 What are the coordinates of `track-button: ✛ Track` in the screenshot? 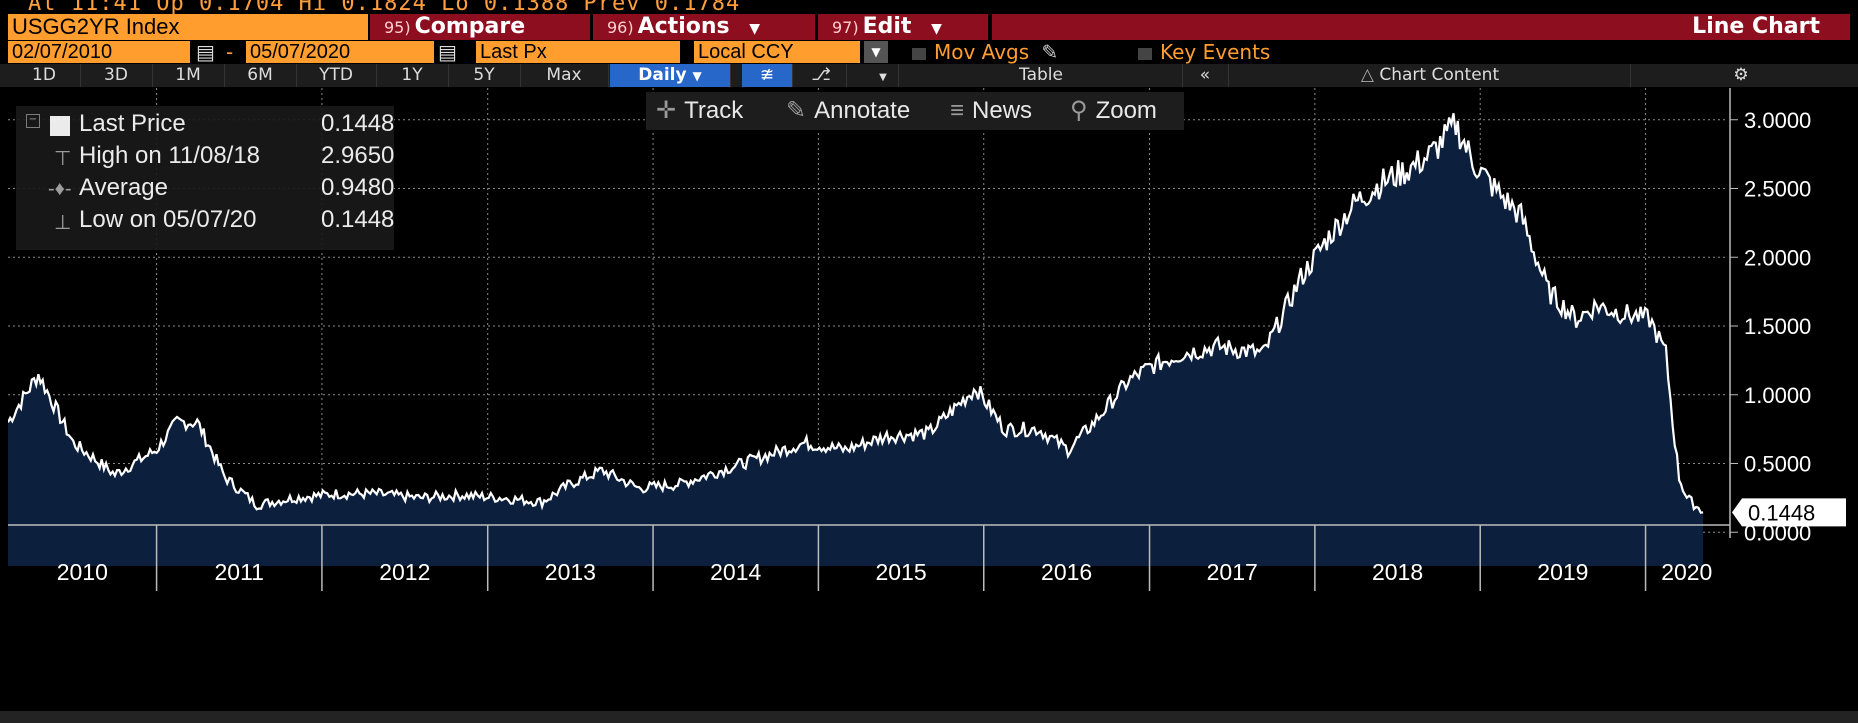 It's located at (699, 111).